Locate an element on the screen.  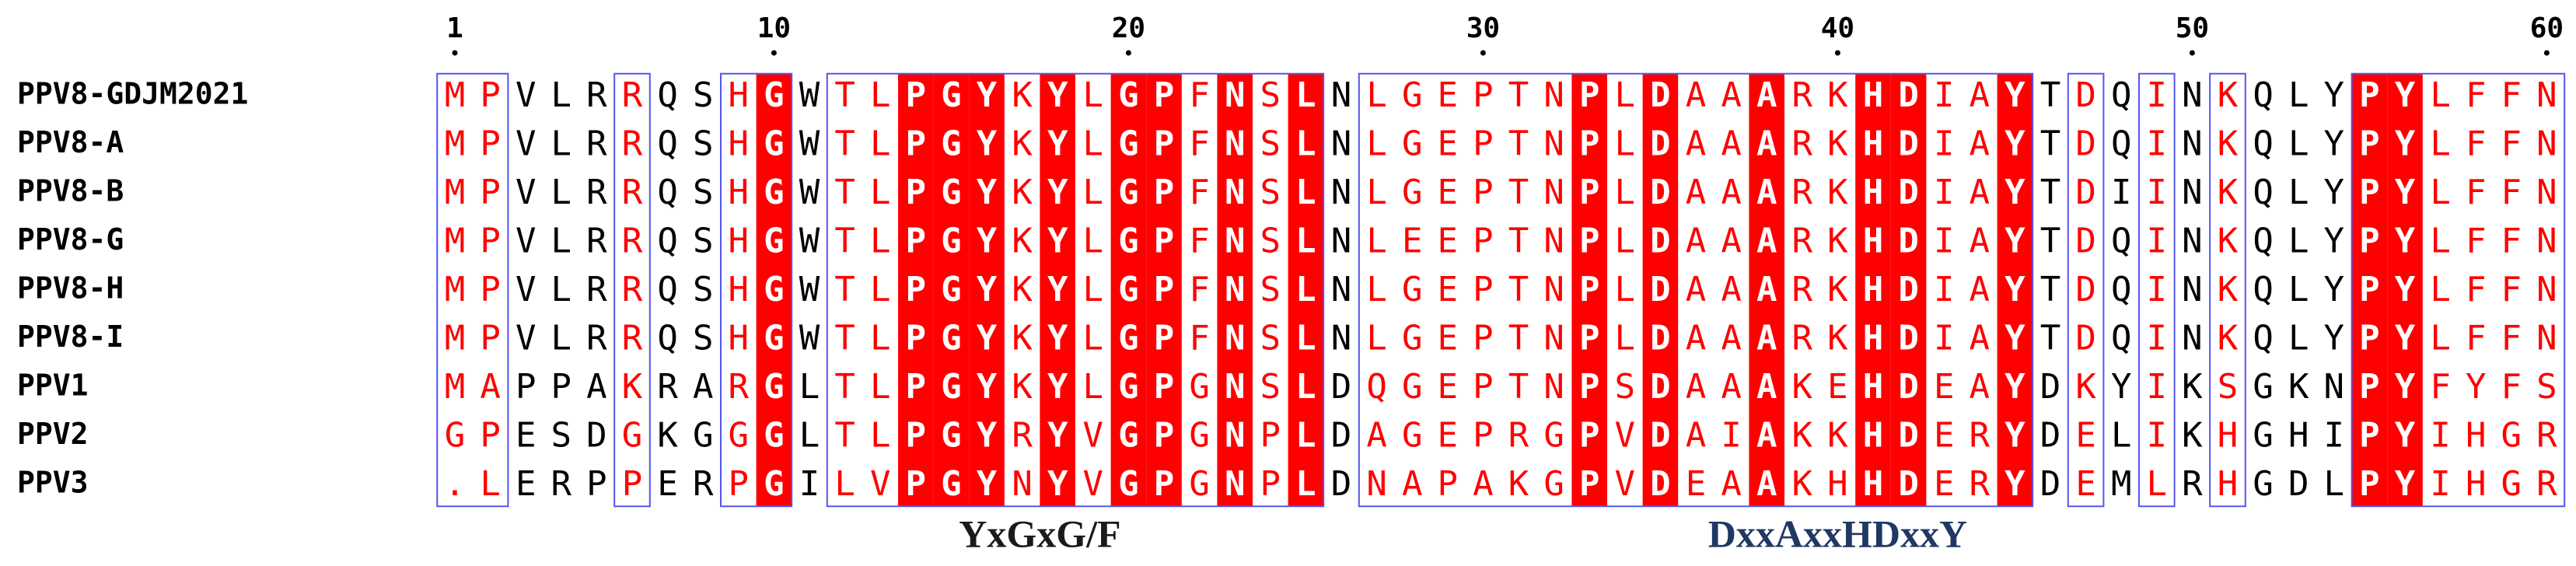
conservation-box is located at coordinates (632, 290).